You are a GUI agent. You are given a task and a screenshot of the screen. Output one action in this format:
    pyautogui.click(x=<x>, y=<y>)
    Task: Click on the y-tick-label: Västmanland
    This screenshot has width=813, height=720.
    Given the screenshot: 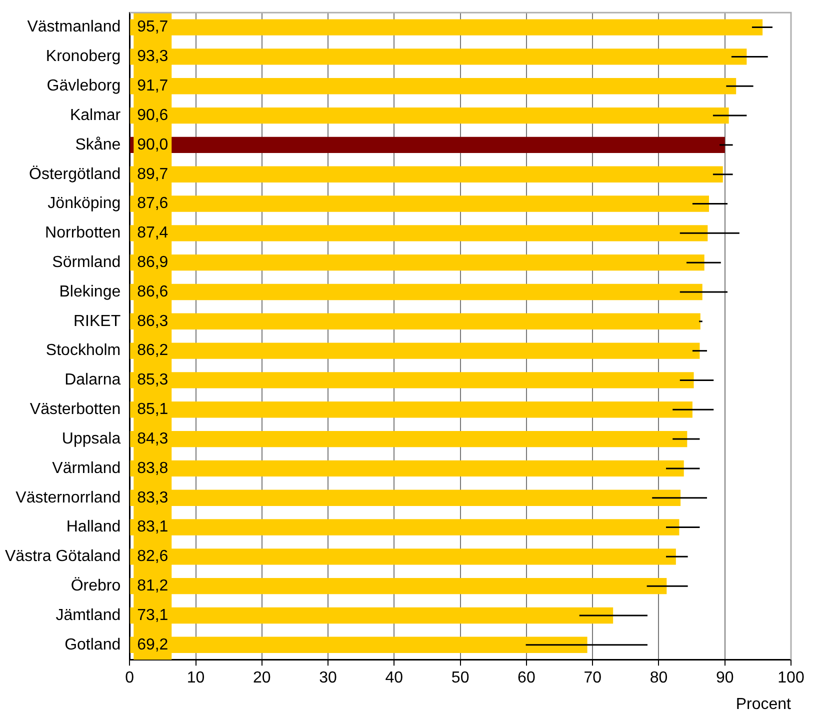 What is the action you would take?
    pyautogui.click(x=74, y=27)
    